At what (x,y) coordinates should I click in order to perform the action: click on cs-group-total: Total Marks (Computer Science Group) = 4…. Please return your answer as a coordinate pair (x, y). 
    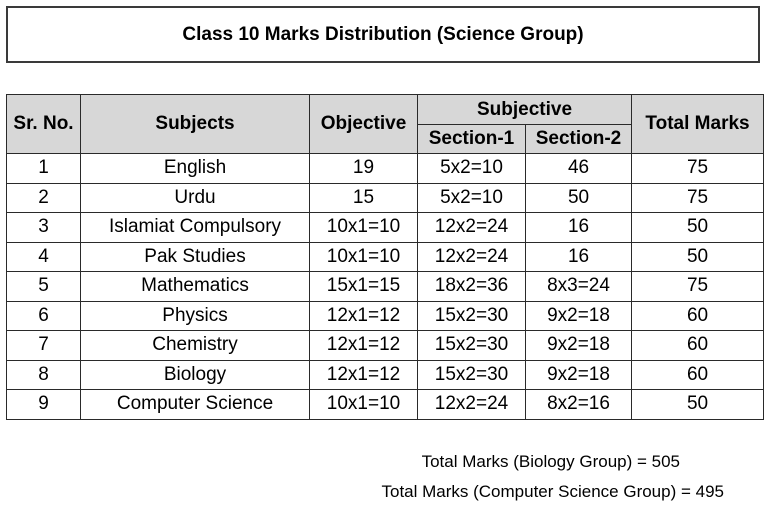
    Looking at the image, I should click on (552, 491).